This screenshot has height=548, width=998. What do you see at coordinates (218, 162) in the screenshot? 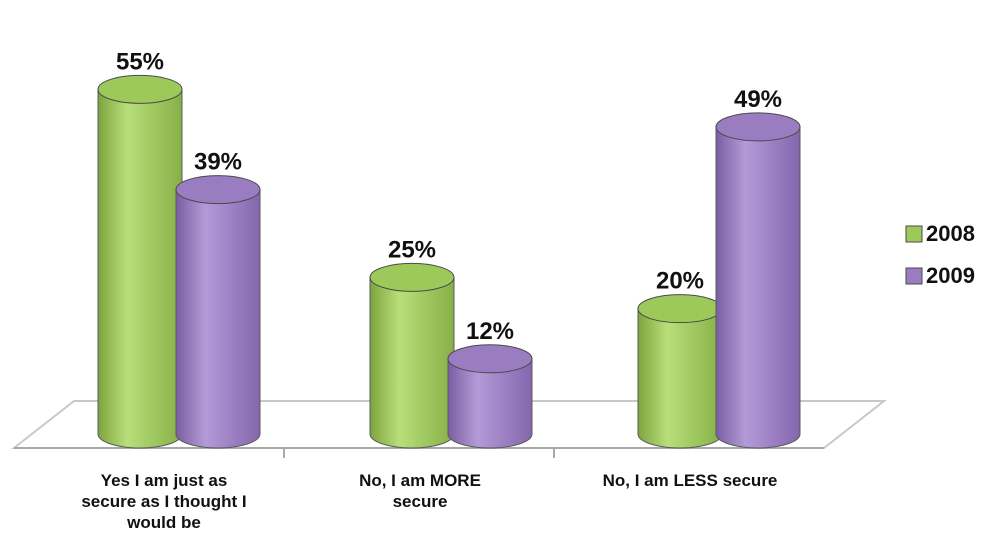
I see `data-label: 39%` at bounding box center [218, 162].